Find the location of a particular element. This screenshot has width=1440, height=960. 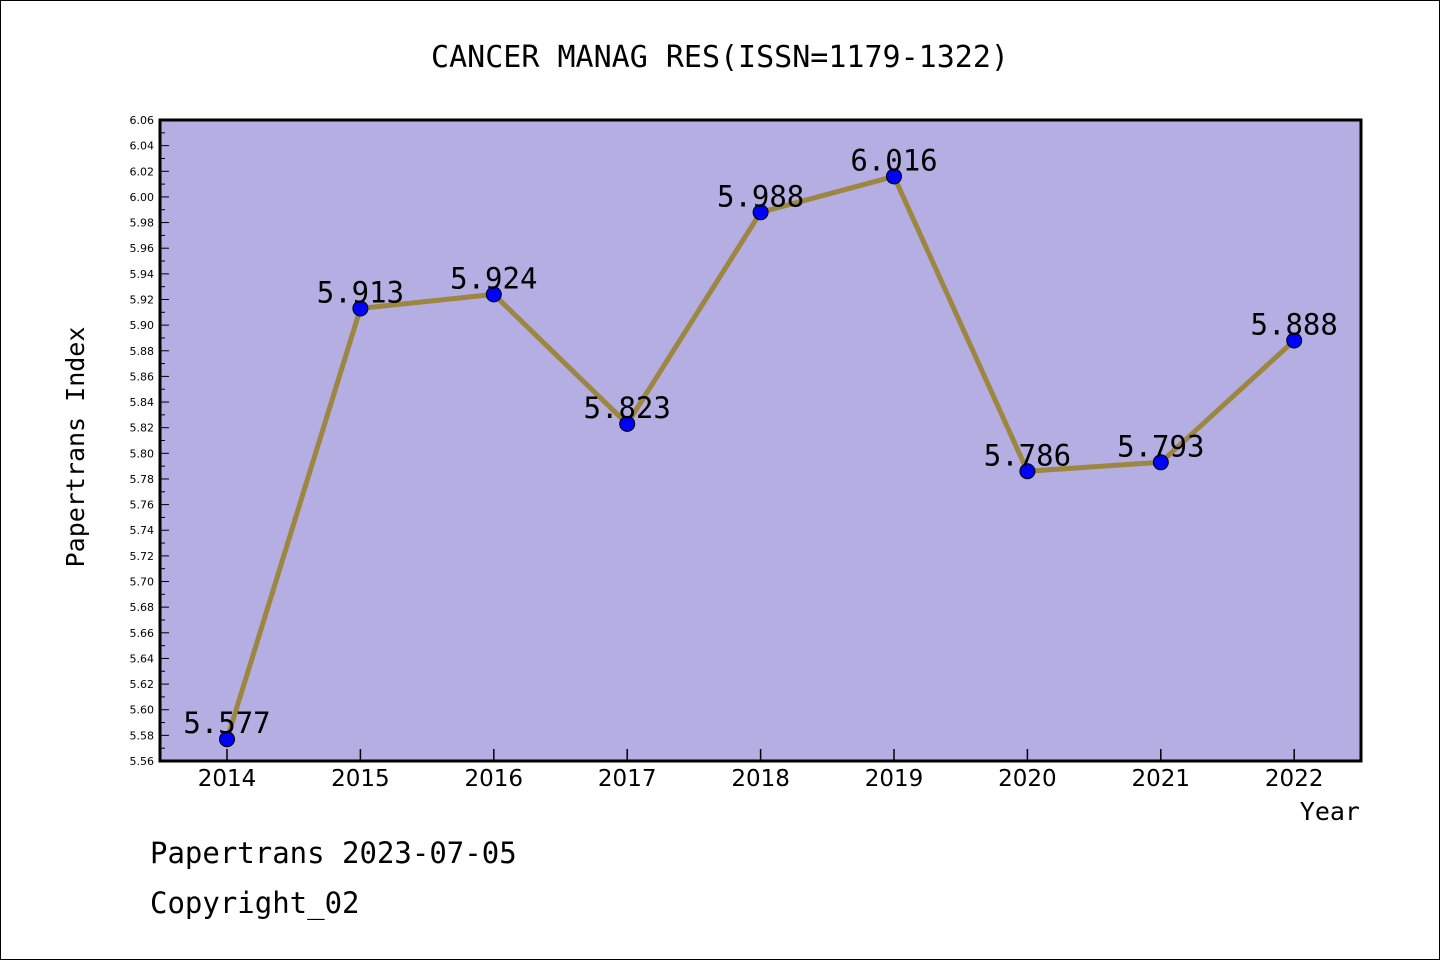

x-tick-label: 2017 is located at coordinates (627, 779).